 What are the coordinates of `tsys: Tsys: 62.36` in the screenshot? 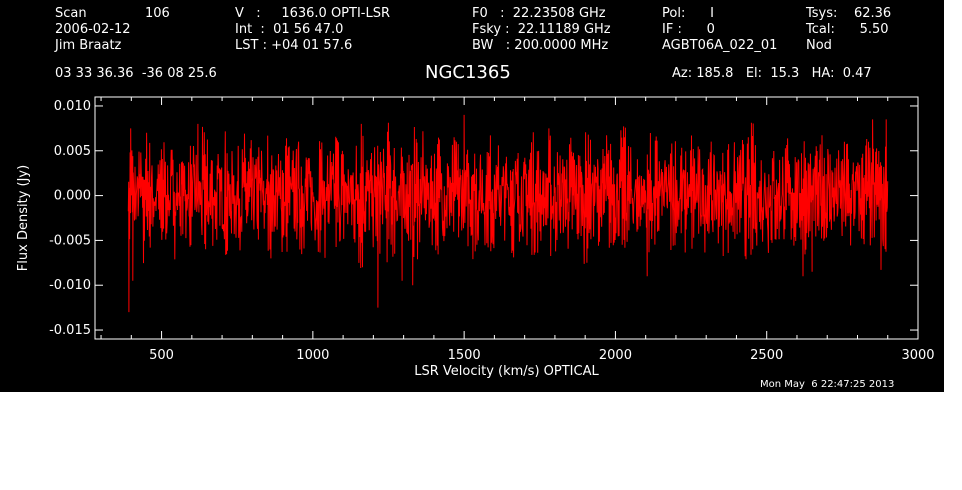 It's located at (849, 13).